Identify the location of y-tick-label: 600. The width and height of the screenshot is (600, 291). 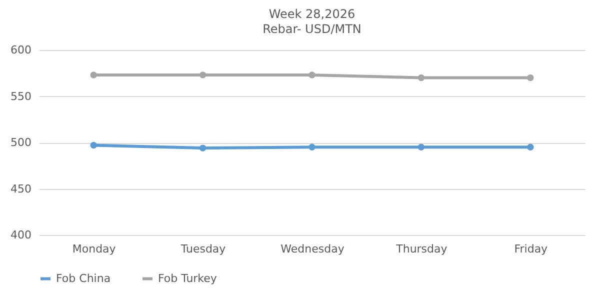
(21, 50).